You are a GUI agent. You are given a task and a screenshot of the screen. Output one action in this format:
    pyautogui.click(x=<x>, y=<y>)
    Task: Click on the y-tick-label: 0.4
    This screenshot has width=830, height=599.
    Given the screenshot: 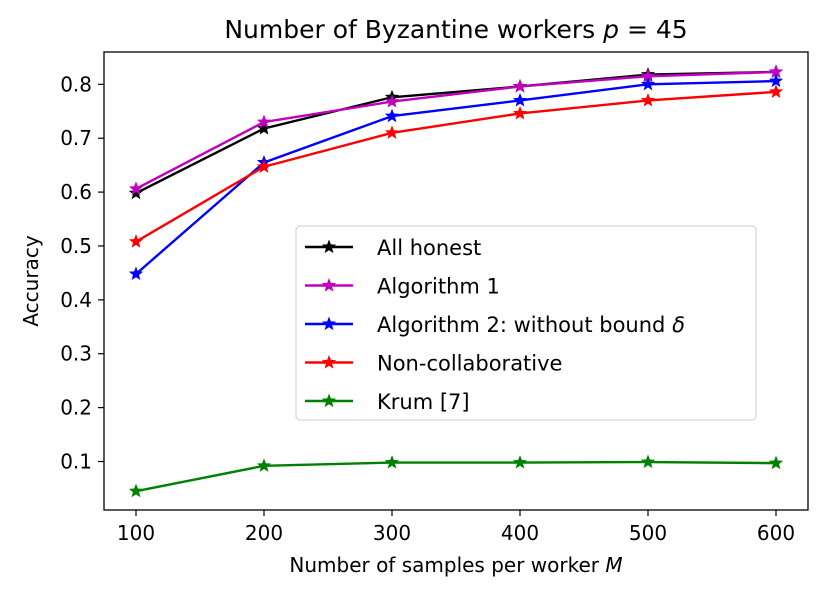 What is the action you would take?
    pyautogui.click(x=76, y=300)
    